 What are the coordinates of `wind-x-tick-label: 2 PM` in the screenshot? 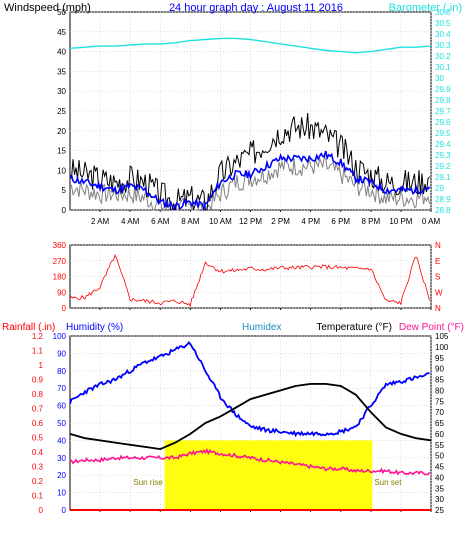 It's located at (280, 221).